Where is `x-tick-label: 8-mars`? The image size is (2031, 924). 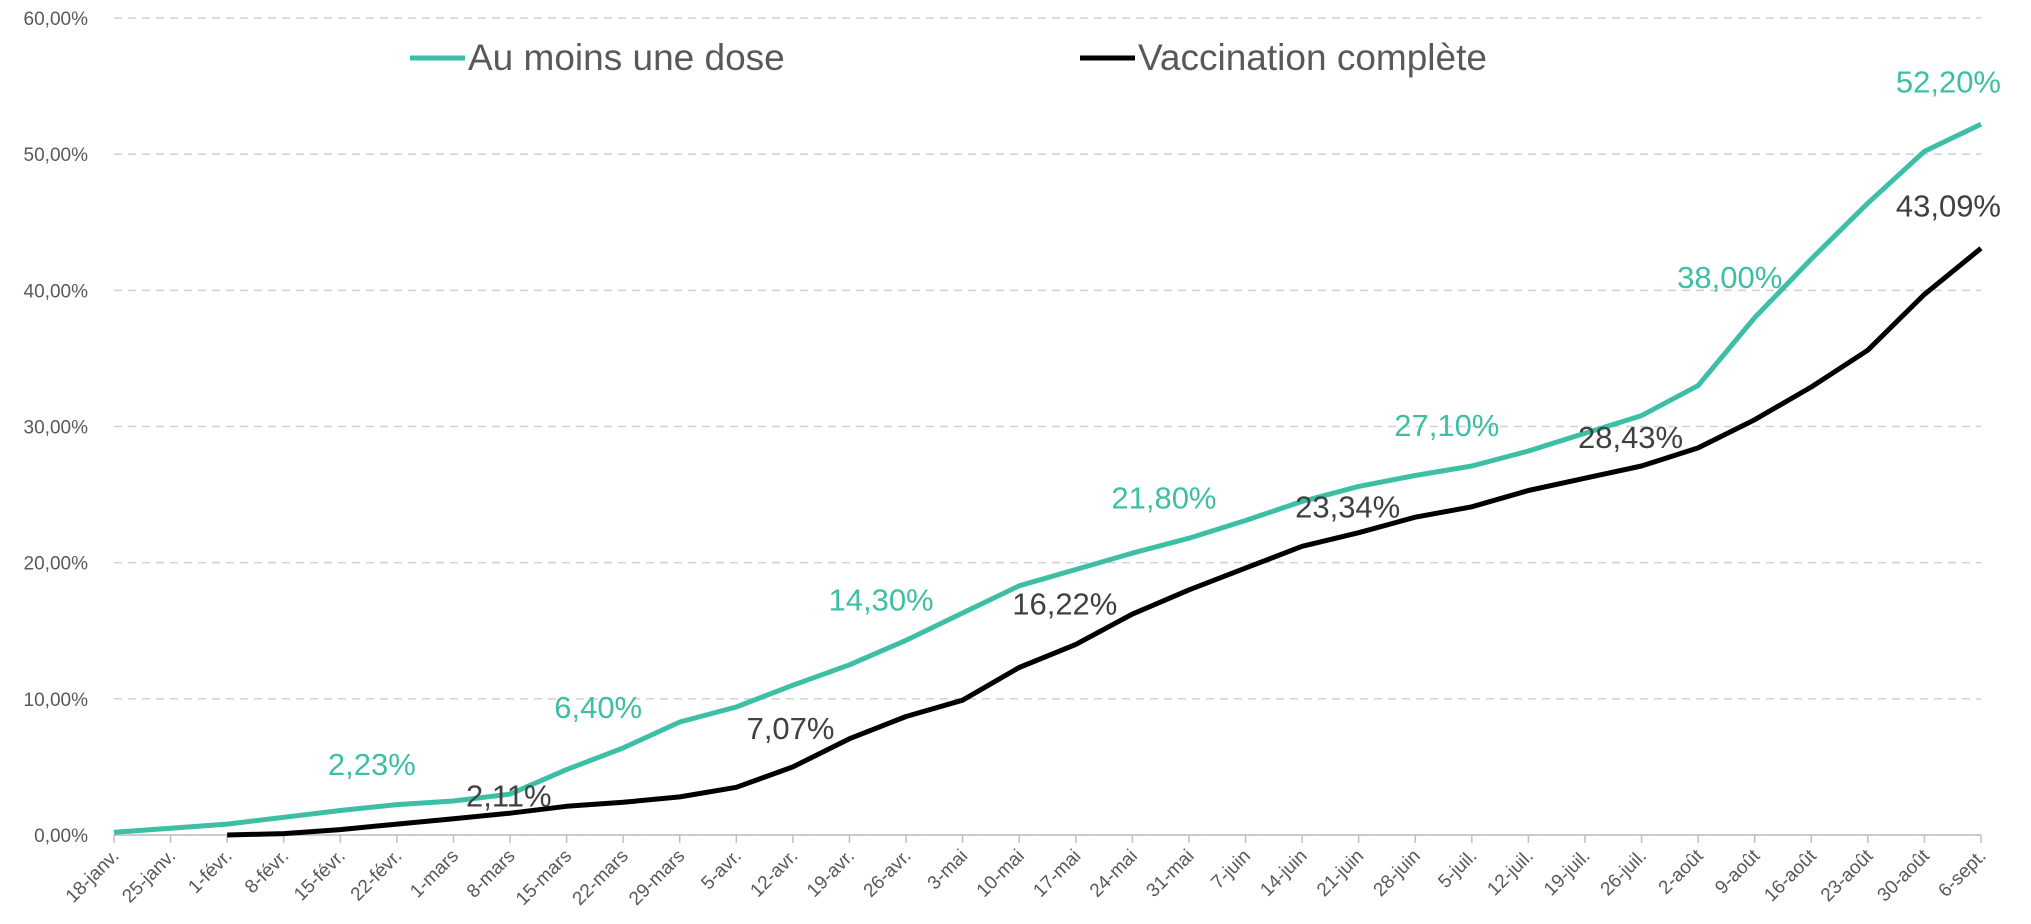
x-tick-label: 8-mars is located at coordinates (491, 874).